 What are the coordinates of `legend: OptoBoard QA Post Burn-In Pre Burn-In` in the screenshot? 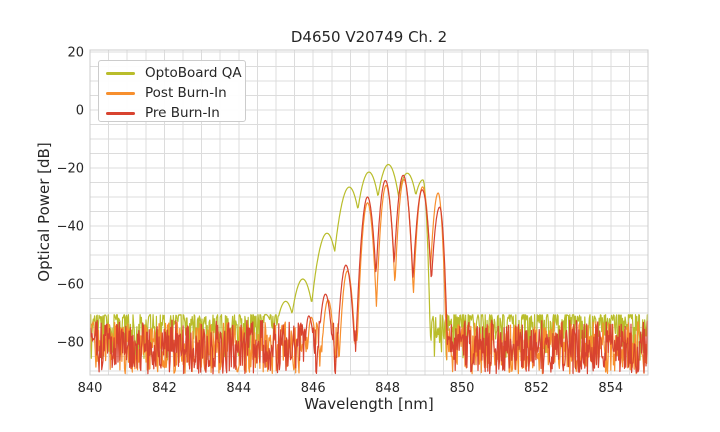 It's located at (172, 91).